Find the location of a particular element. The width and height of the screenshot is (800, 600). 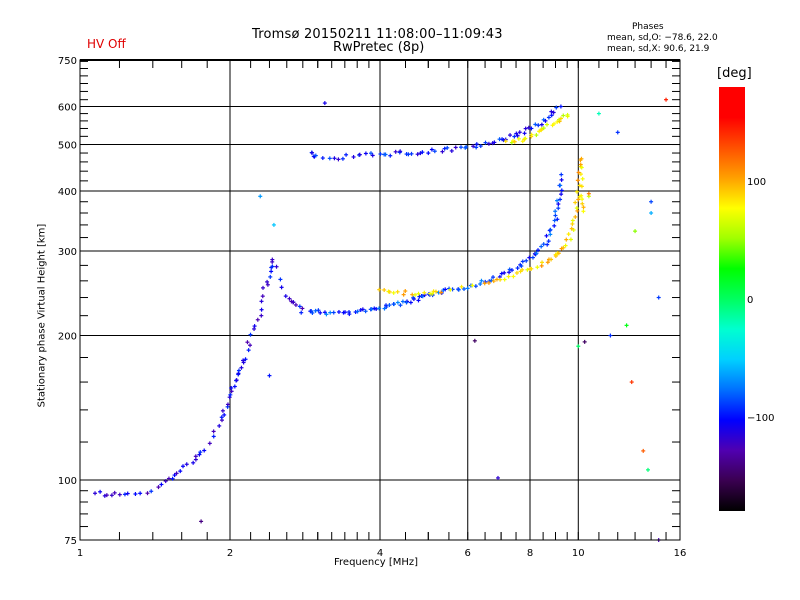

x-tick-label: 8 is located at coordinates (530, 553).